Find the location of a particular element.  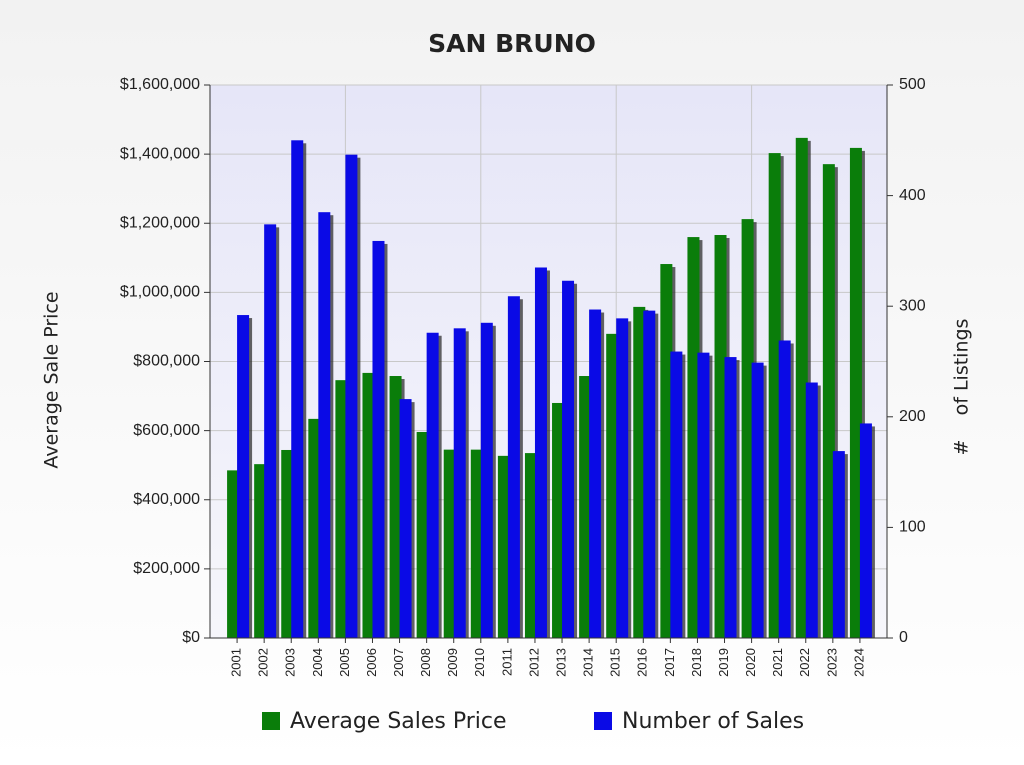

x-tick-label: 2012 is located at coordinates (533, 662).